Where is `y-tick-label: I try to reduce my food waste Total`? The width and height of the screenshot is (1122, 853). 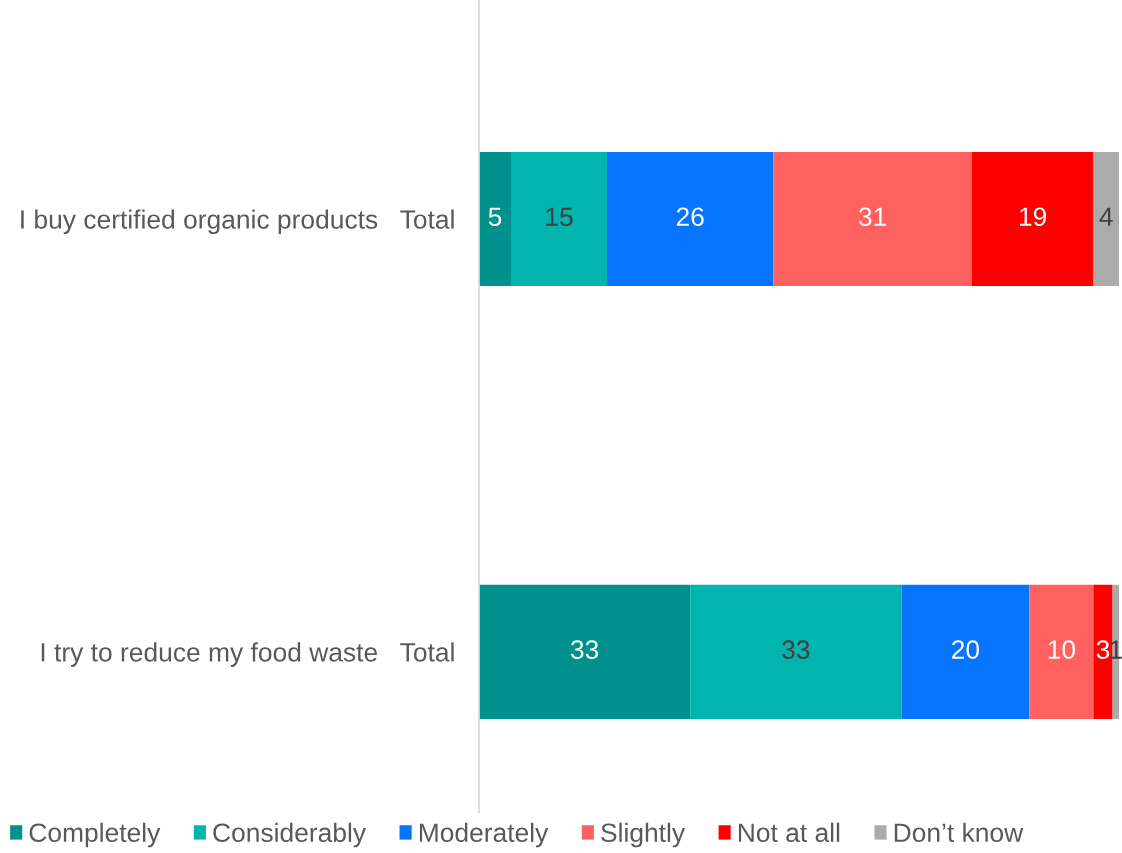
y-tick-label: I try to reduce my food waste Total is located at coordinates (247, 654).